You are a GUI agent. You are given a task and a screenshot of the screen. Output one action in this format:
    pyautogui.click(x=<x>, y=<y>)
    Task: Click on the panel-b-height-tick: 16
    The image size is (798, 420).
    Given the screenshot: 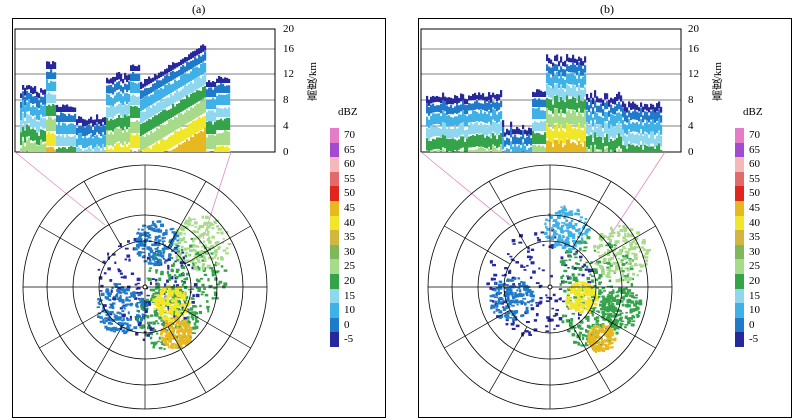 What is the action you would take?
    pyautogui.click(x=693, y=49)
    